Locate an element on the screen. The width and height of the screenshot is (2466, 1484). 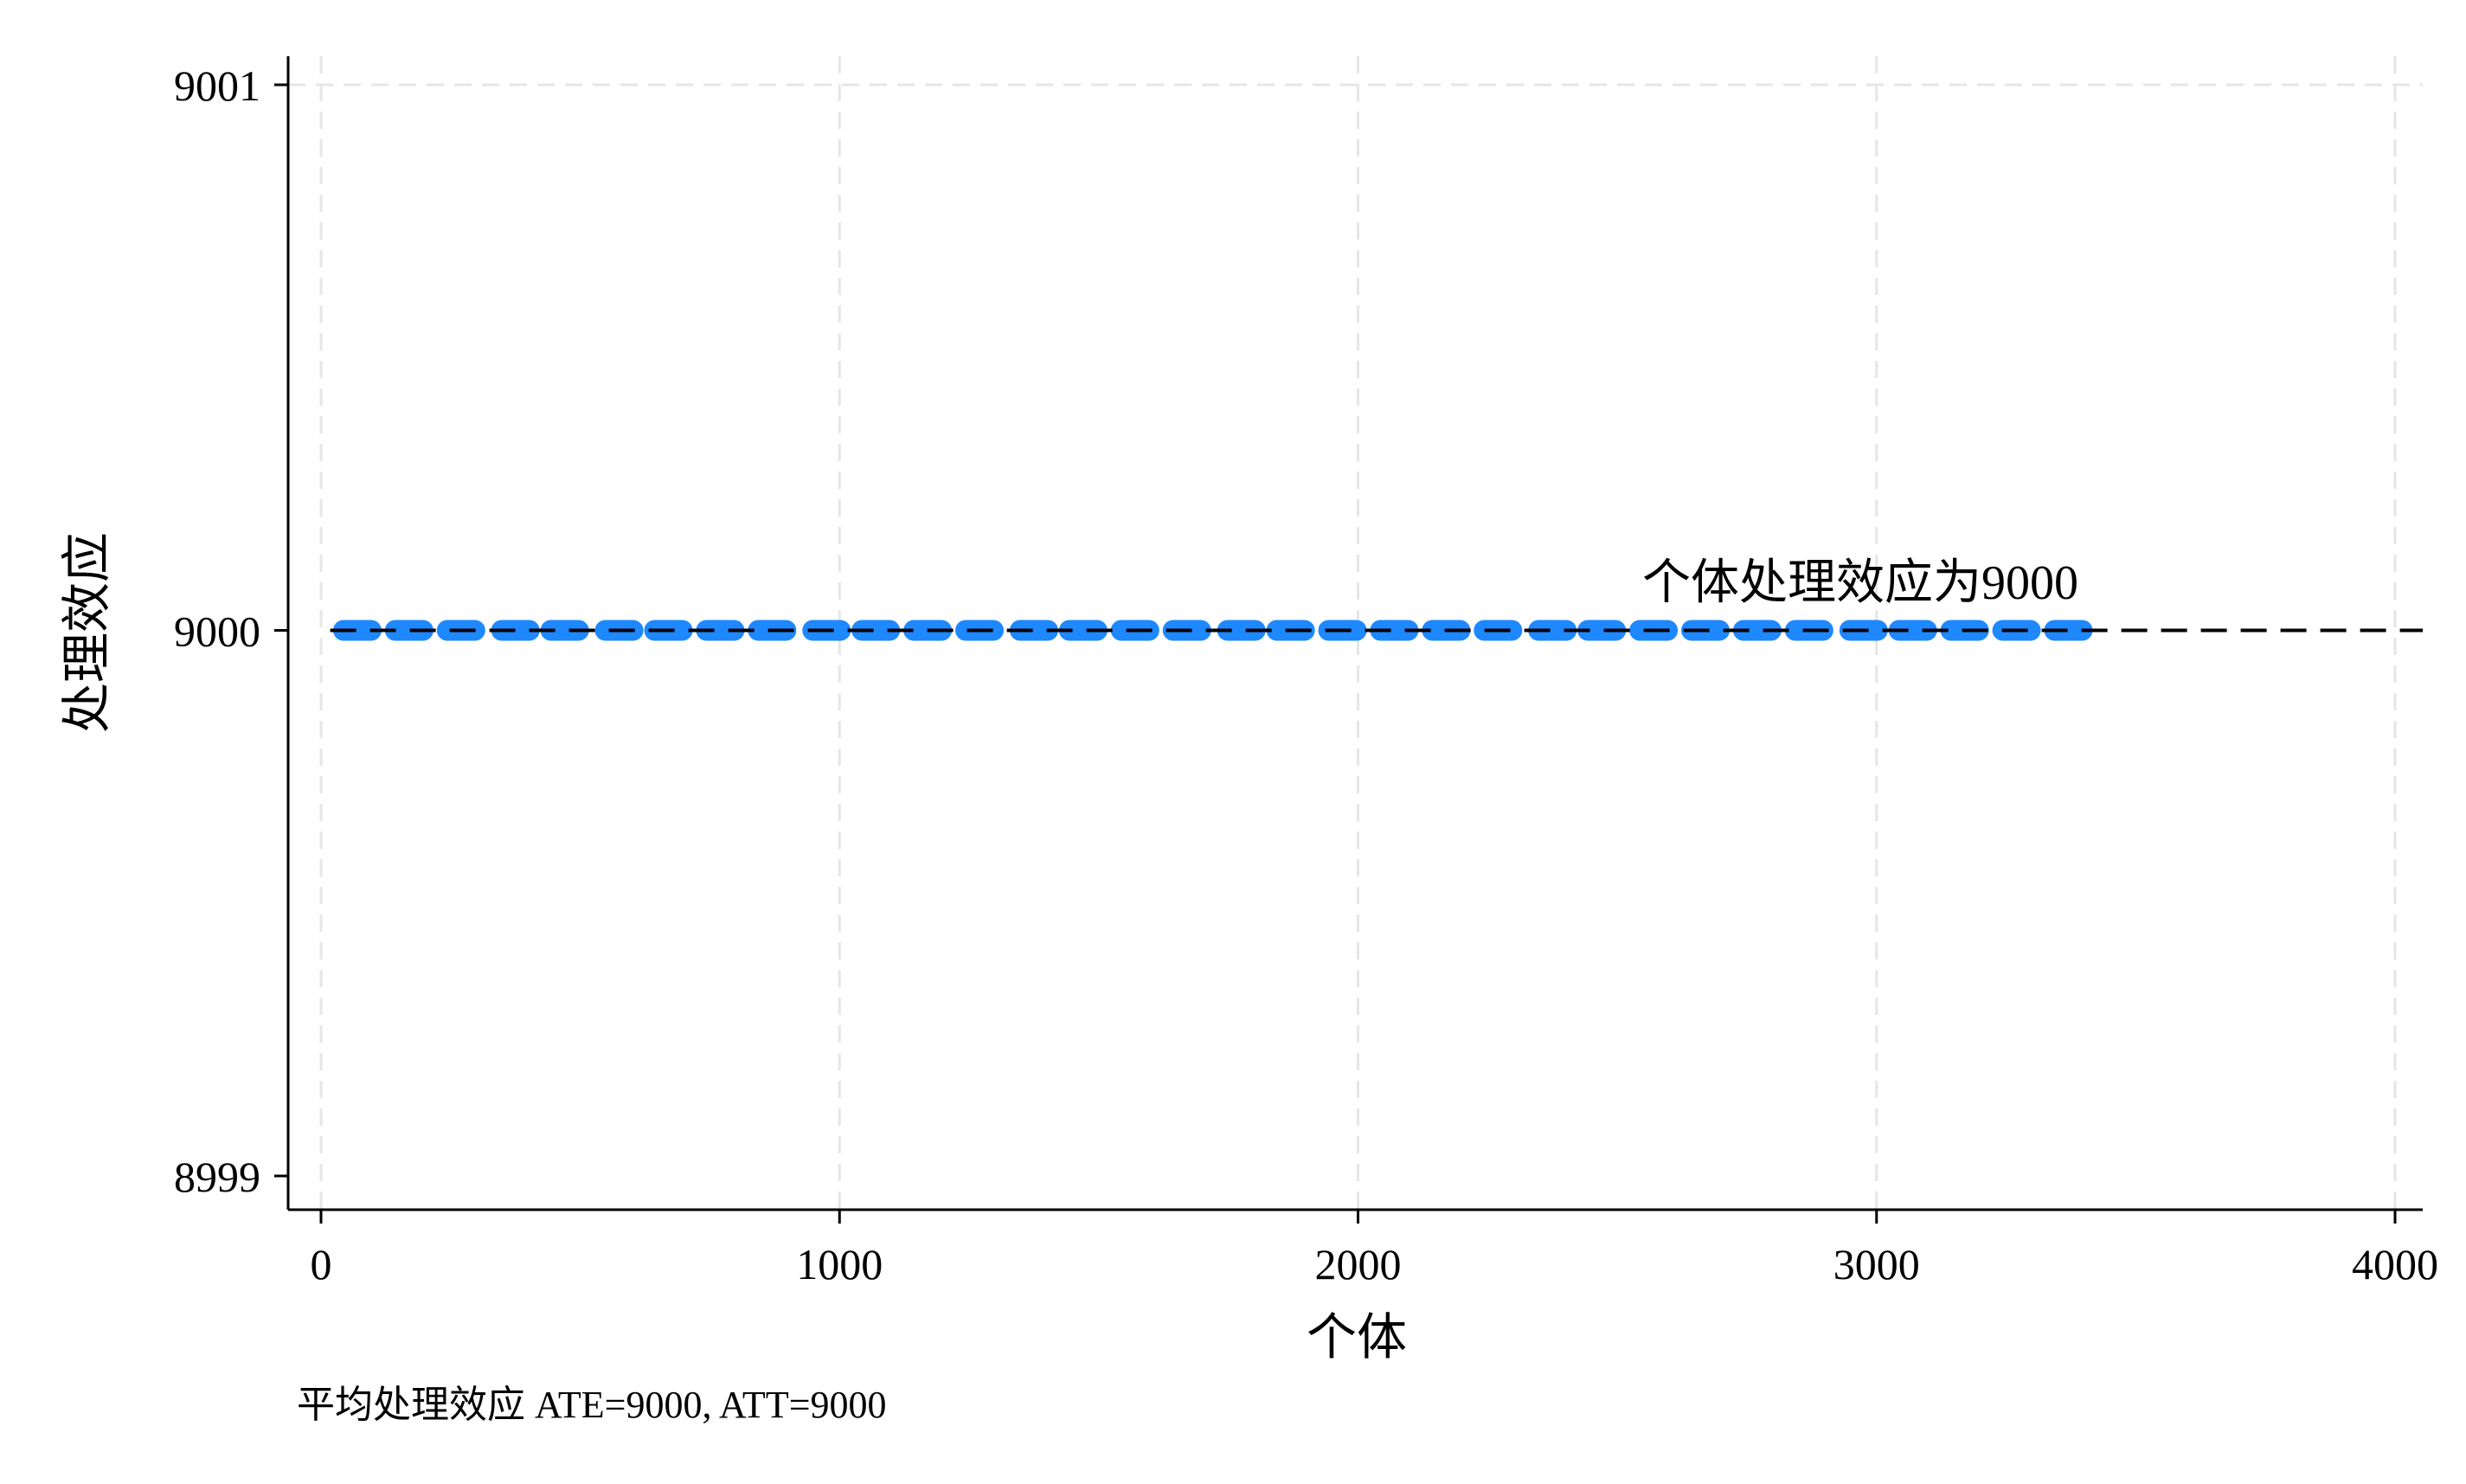
x-axis-title: 个体 is located at coordinates (1357, 1337).